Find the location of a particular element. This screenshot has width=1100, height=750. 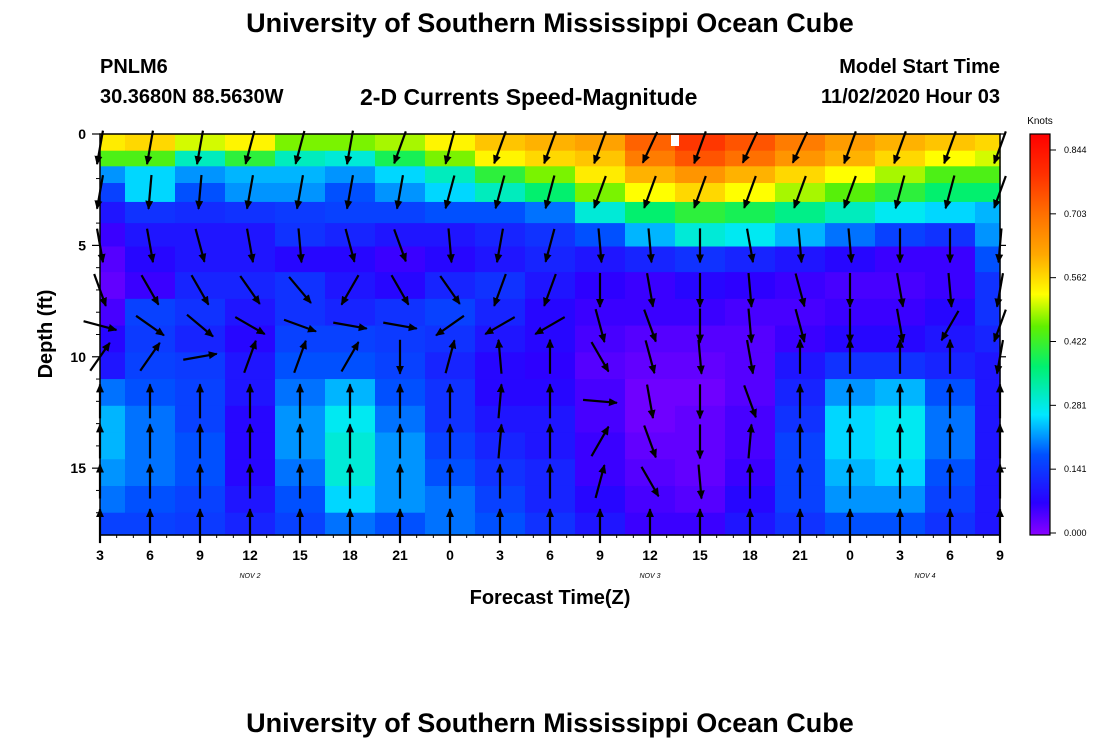

station-coordinates: 30.3680N 88.5630W is located at coordinates (192, 97).